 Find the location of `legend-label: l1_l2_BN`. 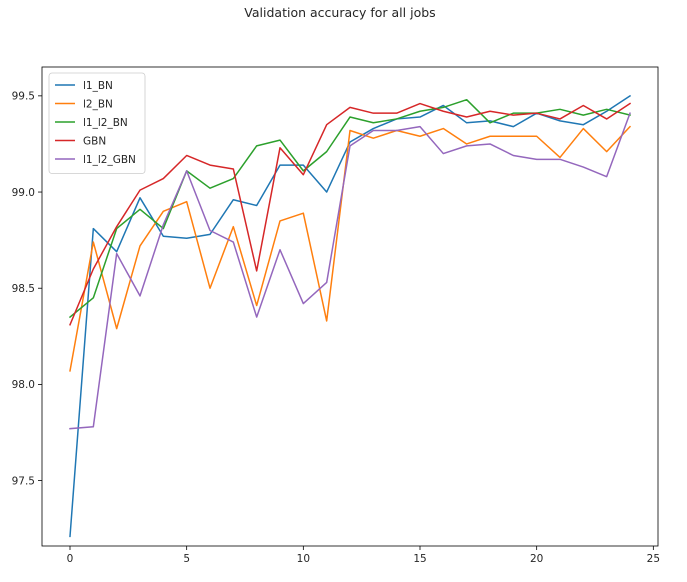

legend-label: l1_l2_BN is located at coordinates (105, 123).